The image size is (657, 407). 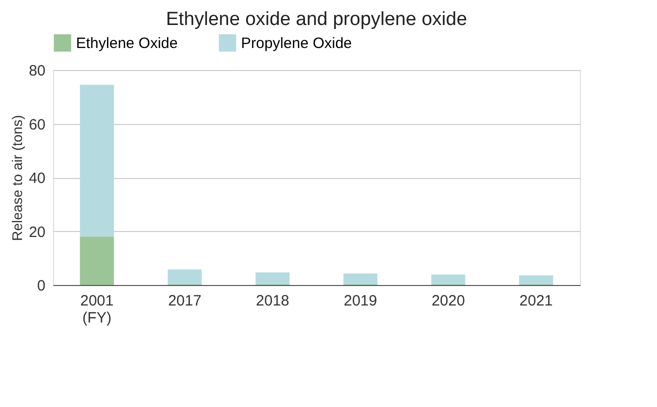 What do you see at coordinates (127, 43) in the screenshot?
I see `legend-label: Ethylene Oxide` at bounding box center [127, 43].